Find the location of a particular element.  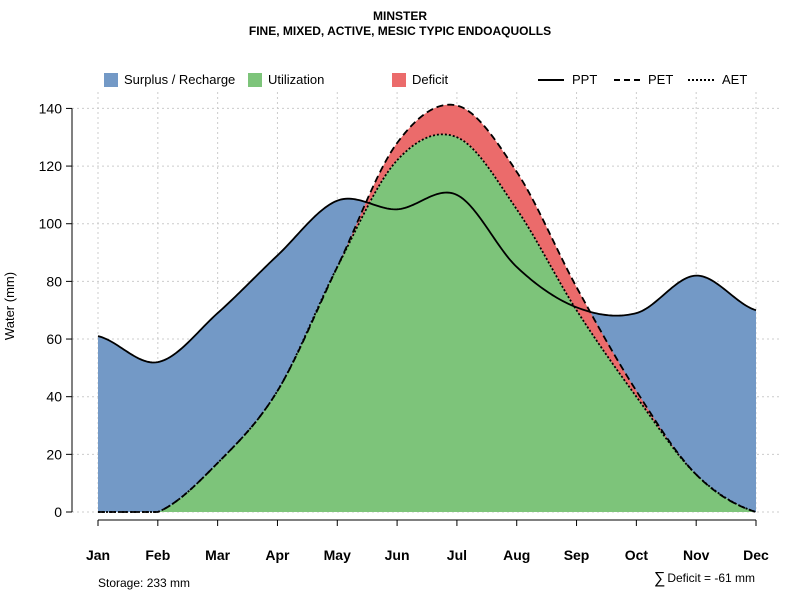

legend-ppt: PPT is located at coordinates (567, 79).